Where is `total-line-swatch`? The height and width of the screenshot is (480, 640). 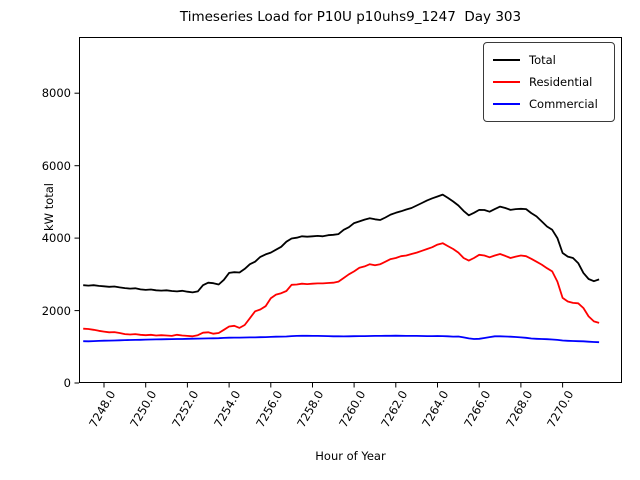 total-line-swatch is located at coordinates (506, 60).